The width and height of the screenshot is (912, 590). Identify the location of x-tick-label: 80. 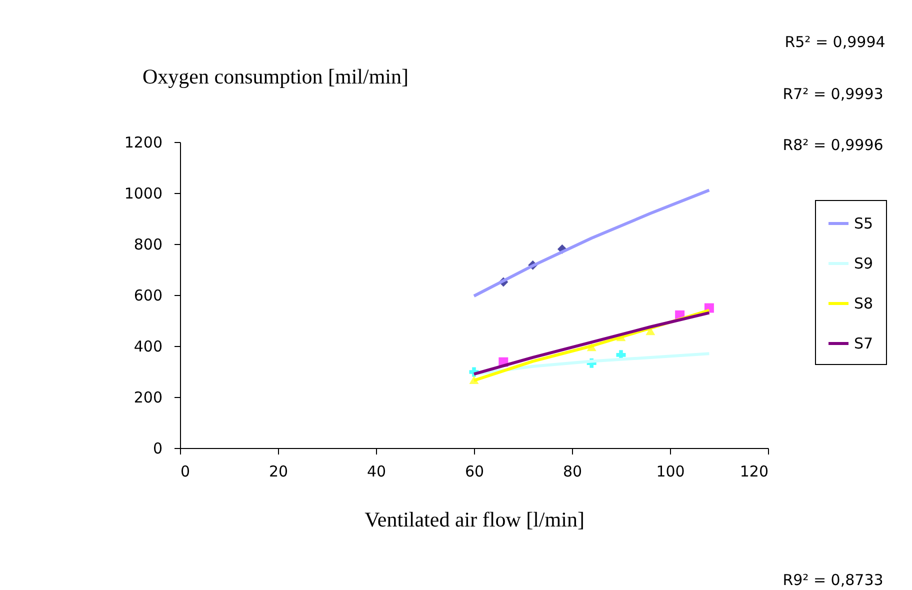
(572, 471).